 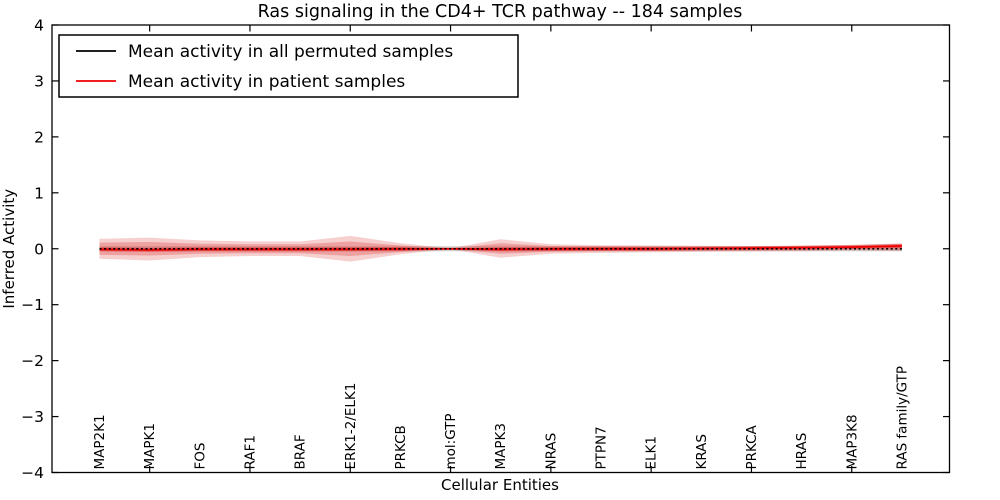 What do you see at coordinates (351, 426) in the screenshot?
I see `x-entity-label: ERK1-2/ELK1` at bounding box center [351, 426].